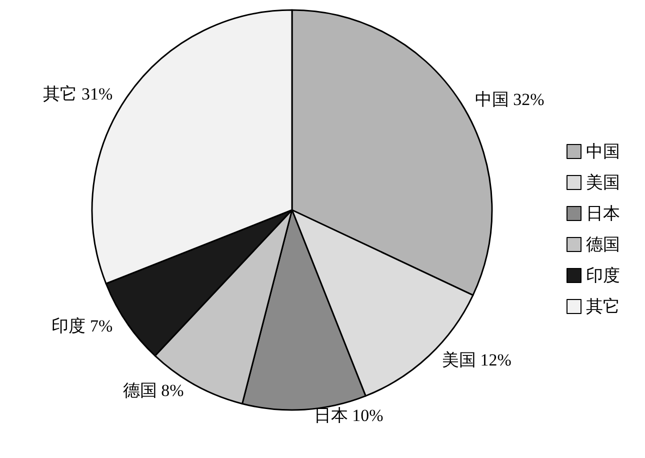  I want to click on legend-label: 其它, so click(603, 306).